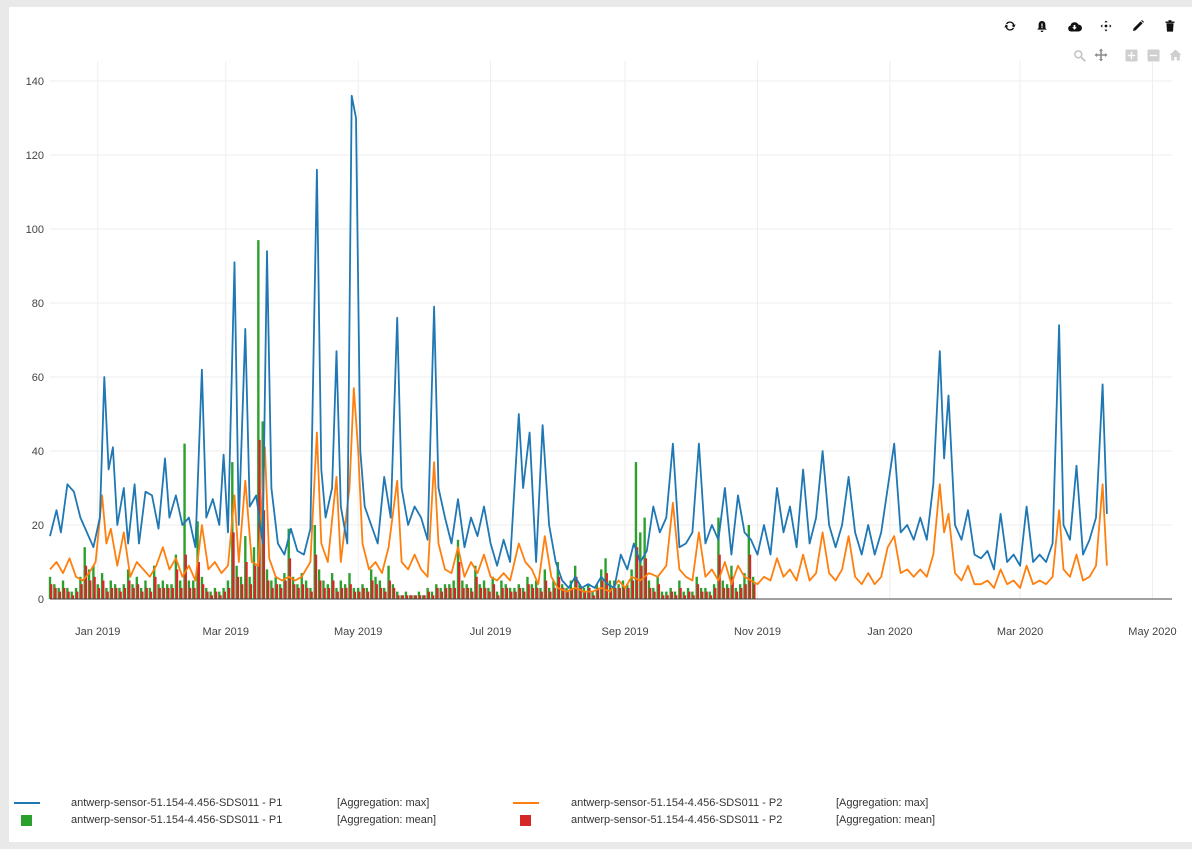  What do you see at coordinates (1153, 55) in the screenshot?
I see `zoom-out-icon` at bounding box center [1153, 55].